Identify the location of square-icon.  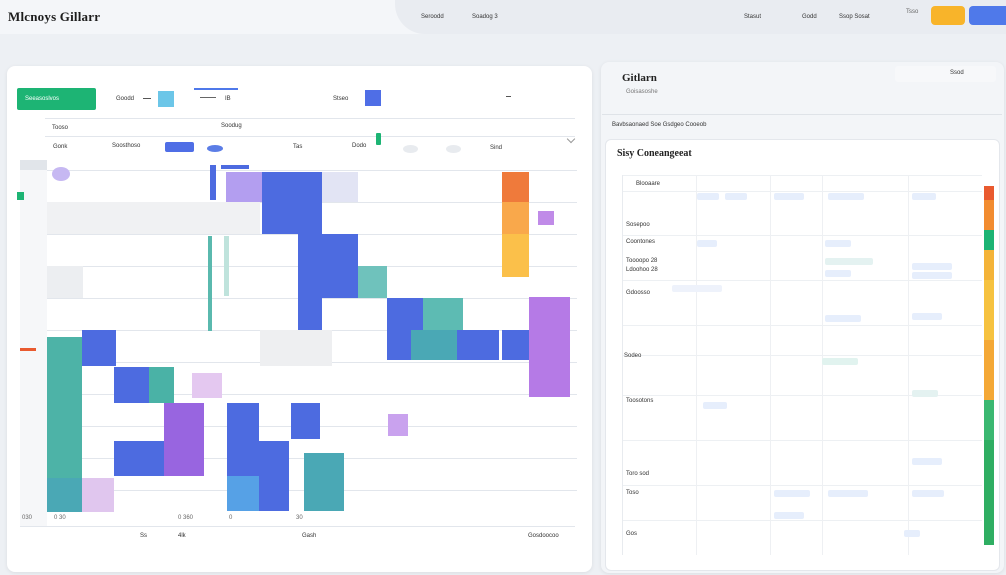
(166, 99).